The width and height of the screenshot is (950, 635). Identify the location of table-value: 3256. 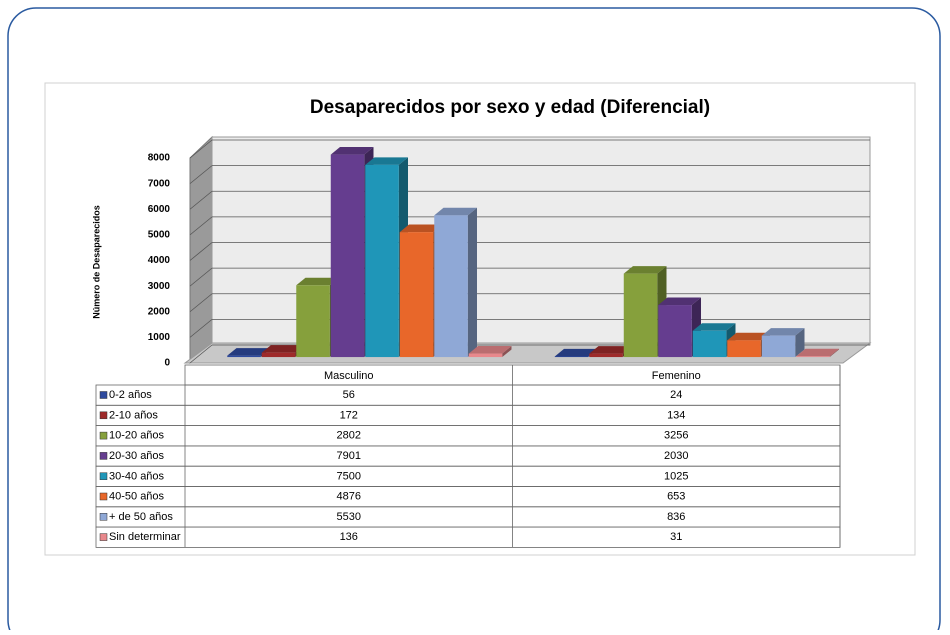
(676, 436).